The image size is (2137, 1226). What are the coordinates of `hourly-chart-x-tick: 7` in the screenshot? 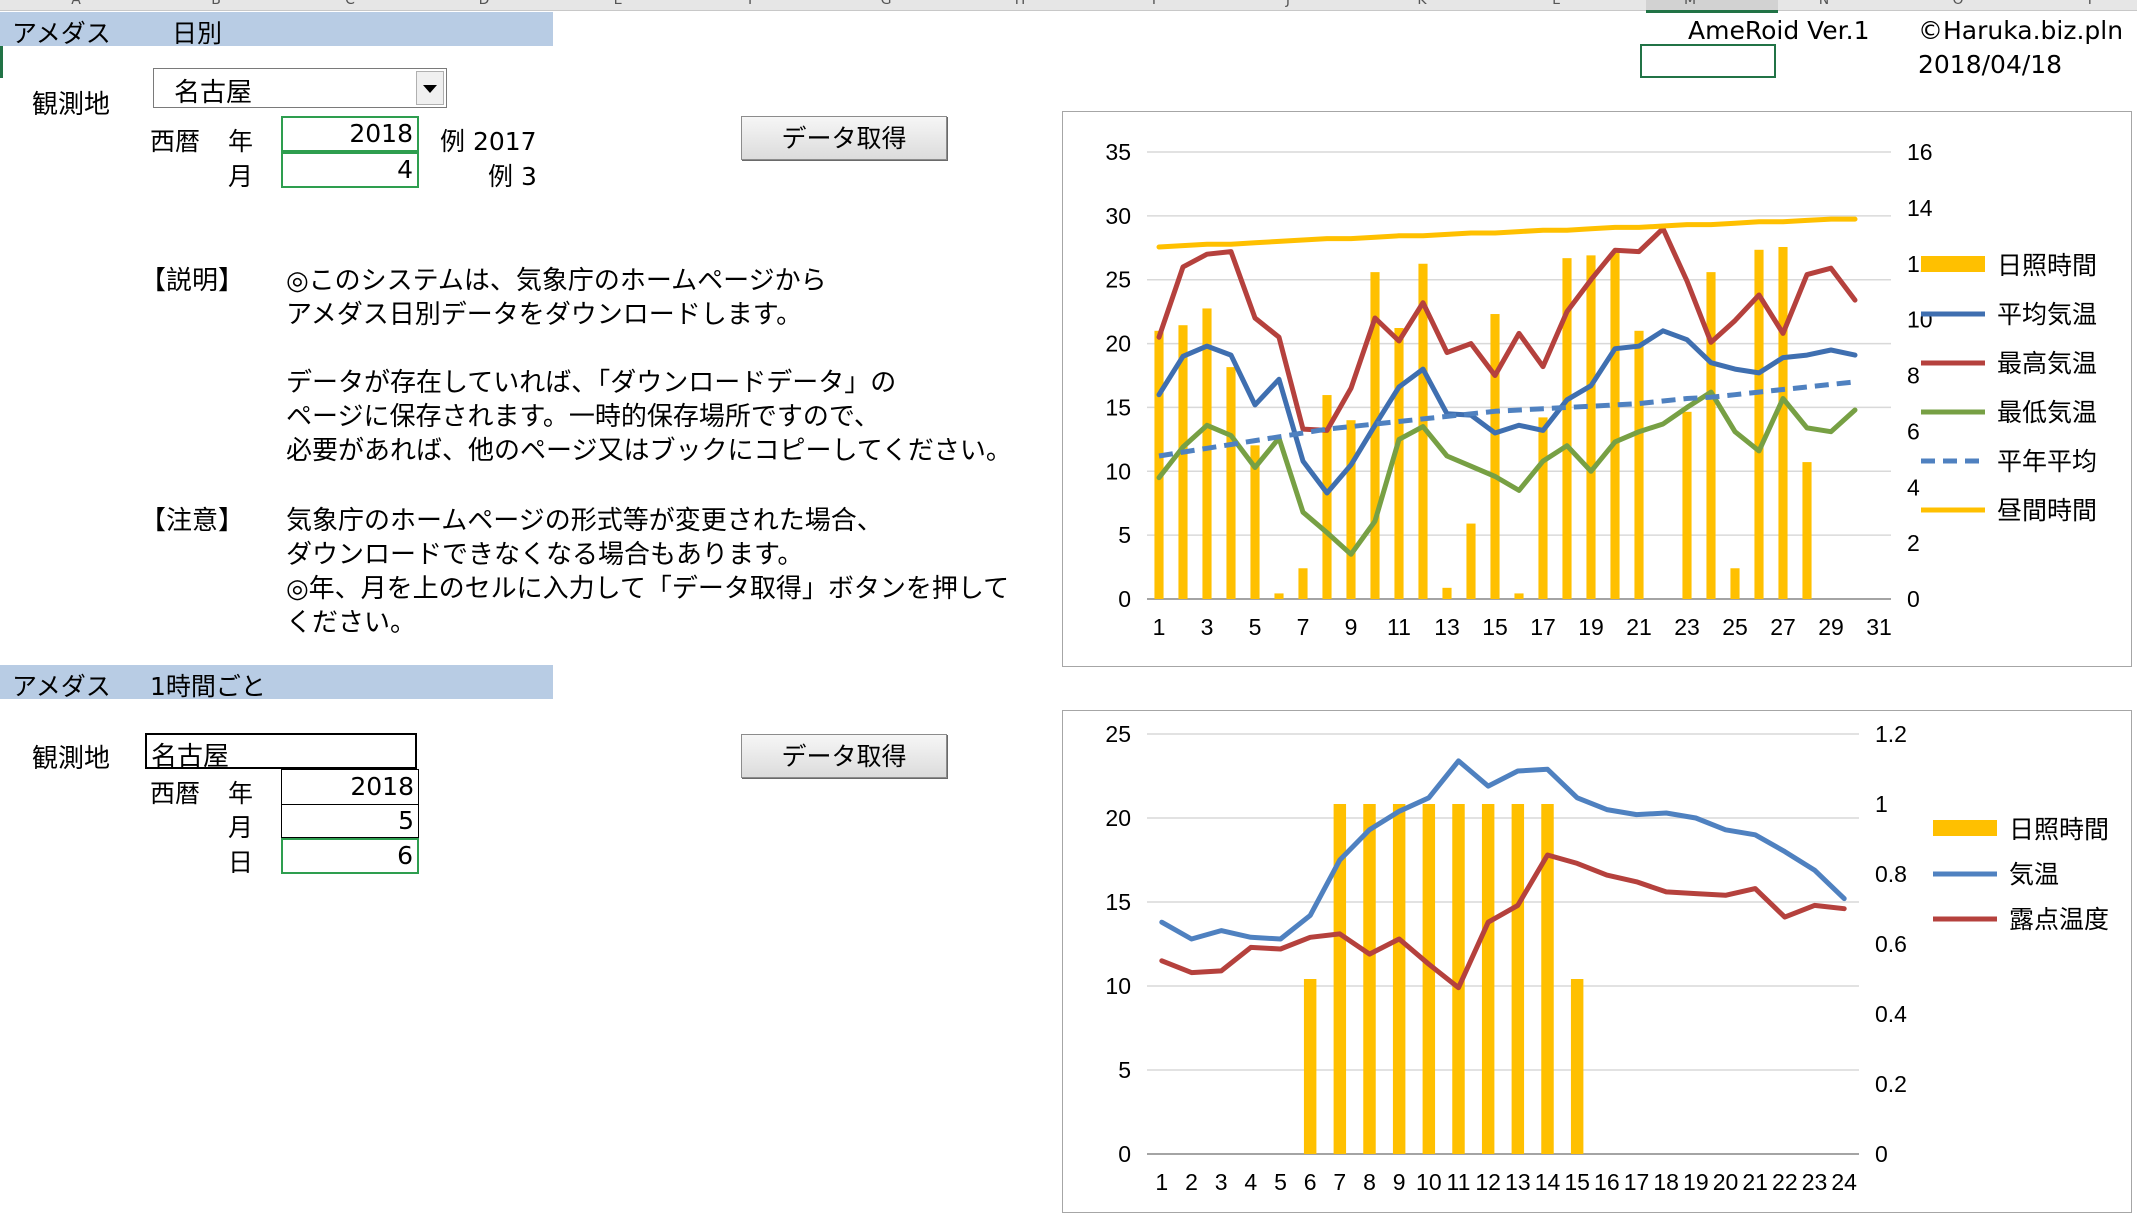 It's located at (1339, 1182).